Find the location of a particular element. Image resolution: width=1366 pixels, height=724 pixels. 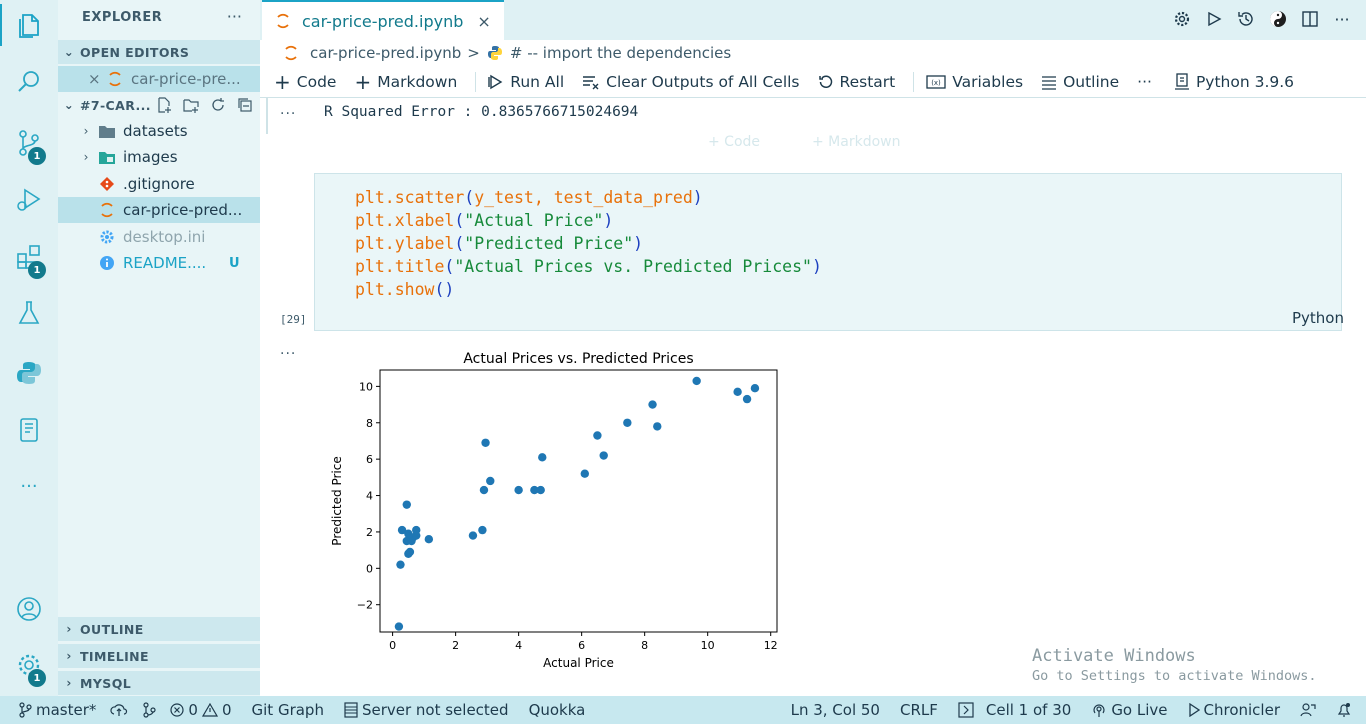

add-markdown-cell-button: + Markdown is located at coordinates (405, 82).